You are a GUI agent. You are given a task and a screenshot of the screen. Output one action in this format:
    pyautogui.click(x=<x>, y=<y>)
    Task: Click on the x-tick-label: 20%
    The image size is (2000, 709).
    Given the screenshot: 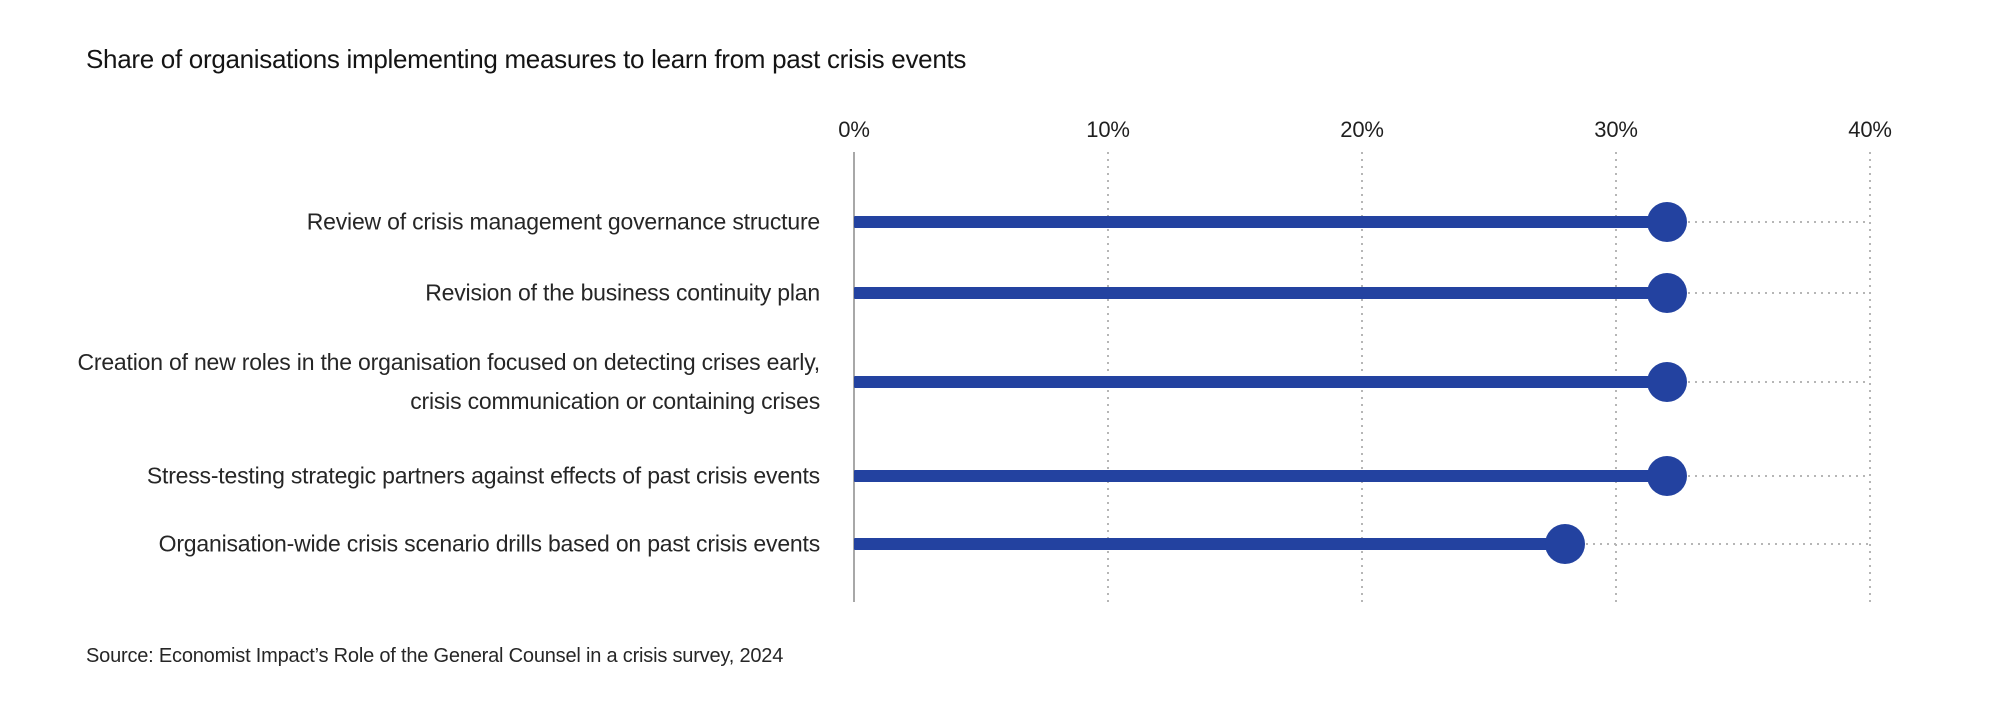 What is the action you would take?
    pyautogui.click(x=1362, y=129)
    